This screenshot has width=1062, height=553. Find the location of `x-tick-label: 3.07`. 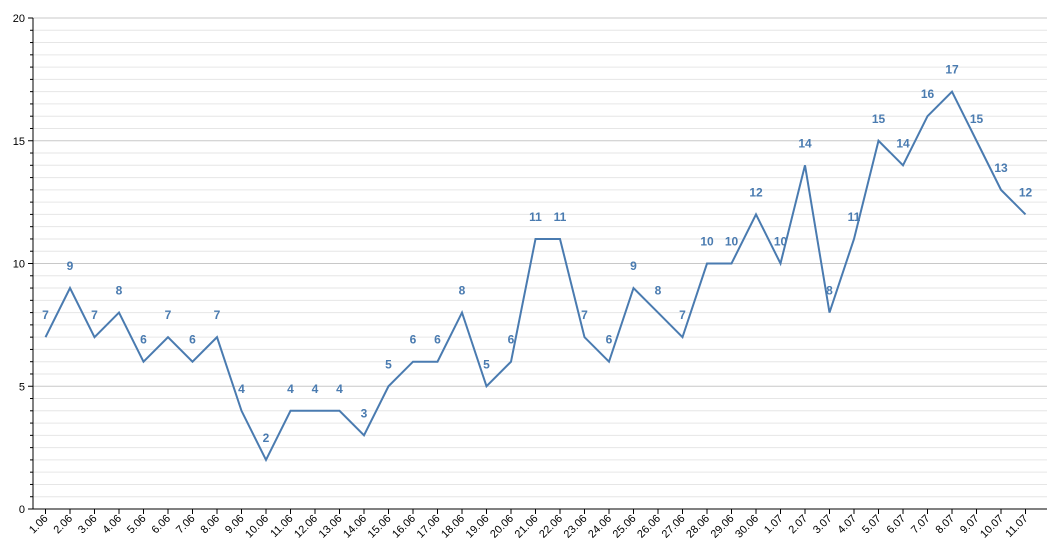

x-tick-label: 3.07 is located at coordinates (823, 525).